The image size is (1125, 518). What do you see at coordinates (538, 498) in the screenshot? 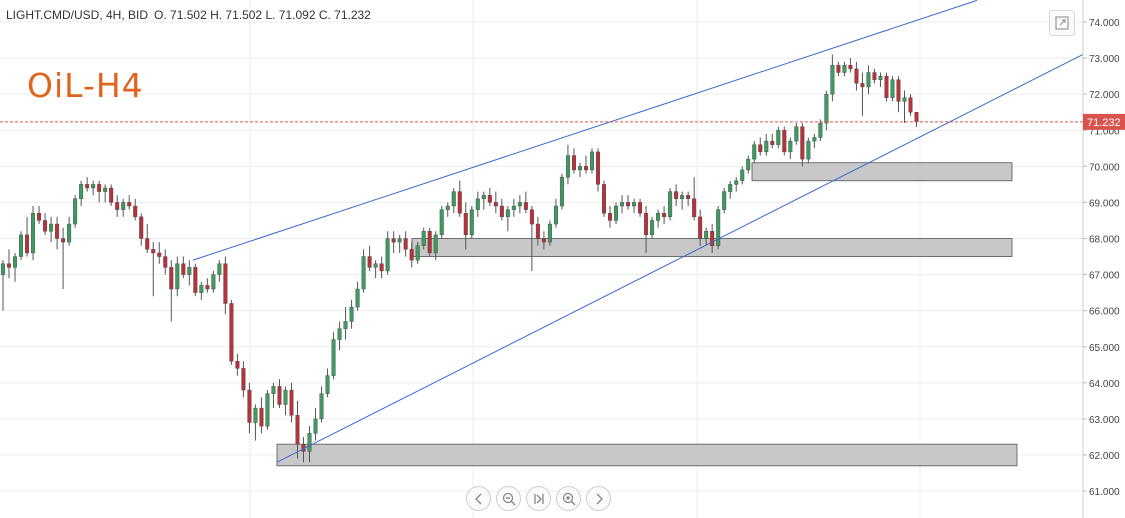
I see `reset-chart-button` at bounding box center [538, 498].